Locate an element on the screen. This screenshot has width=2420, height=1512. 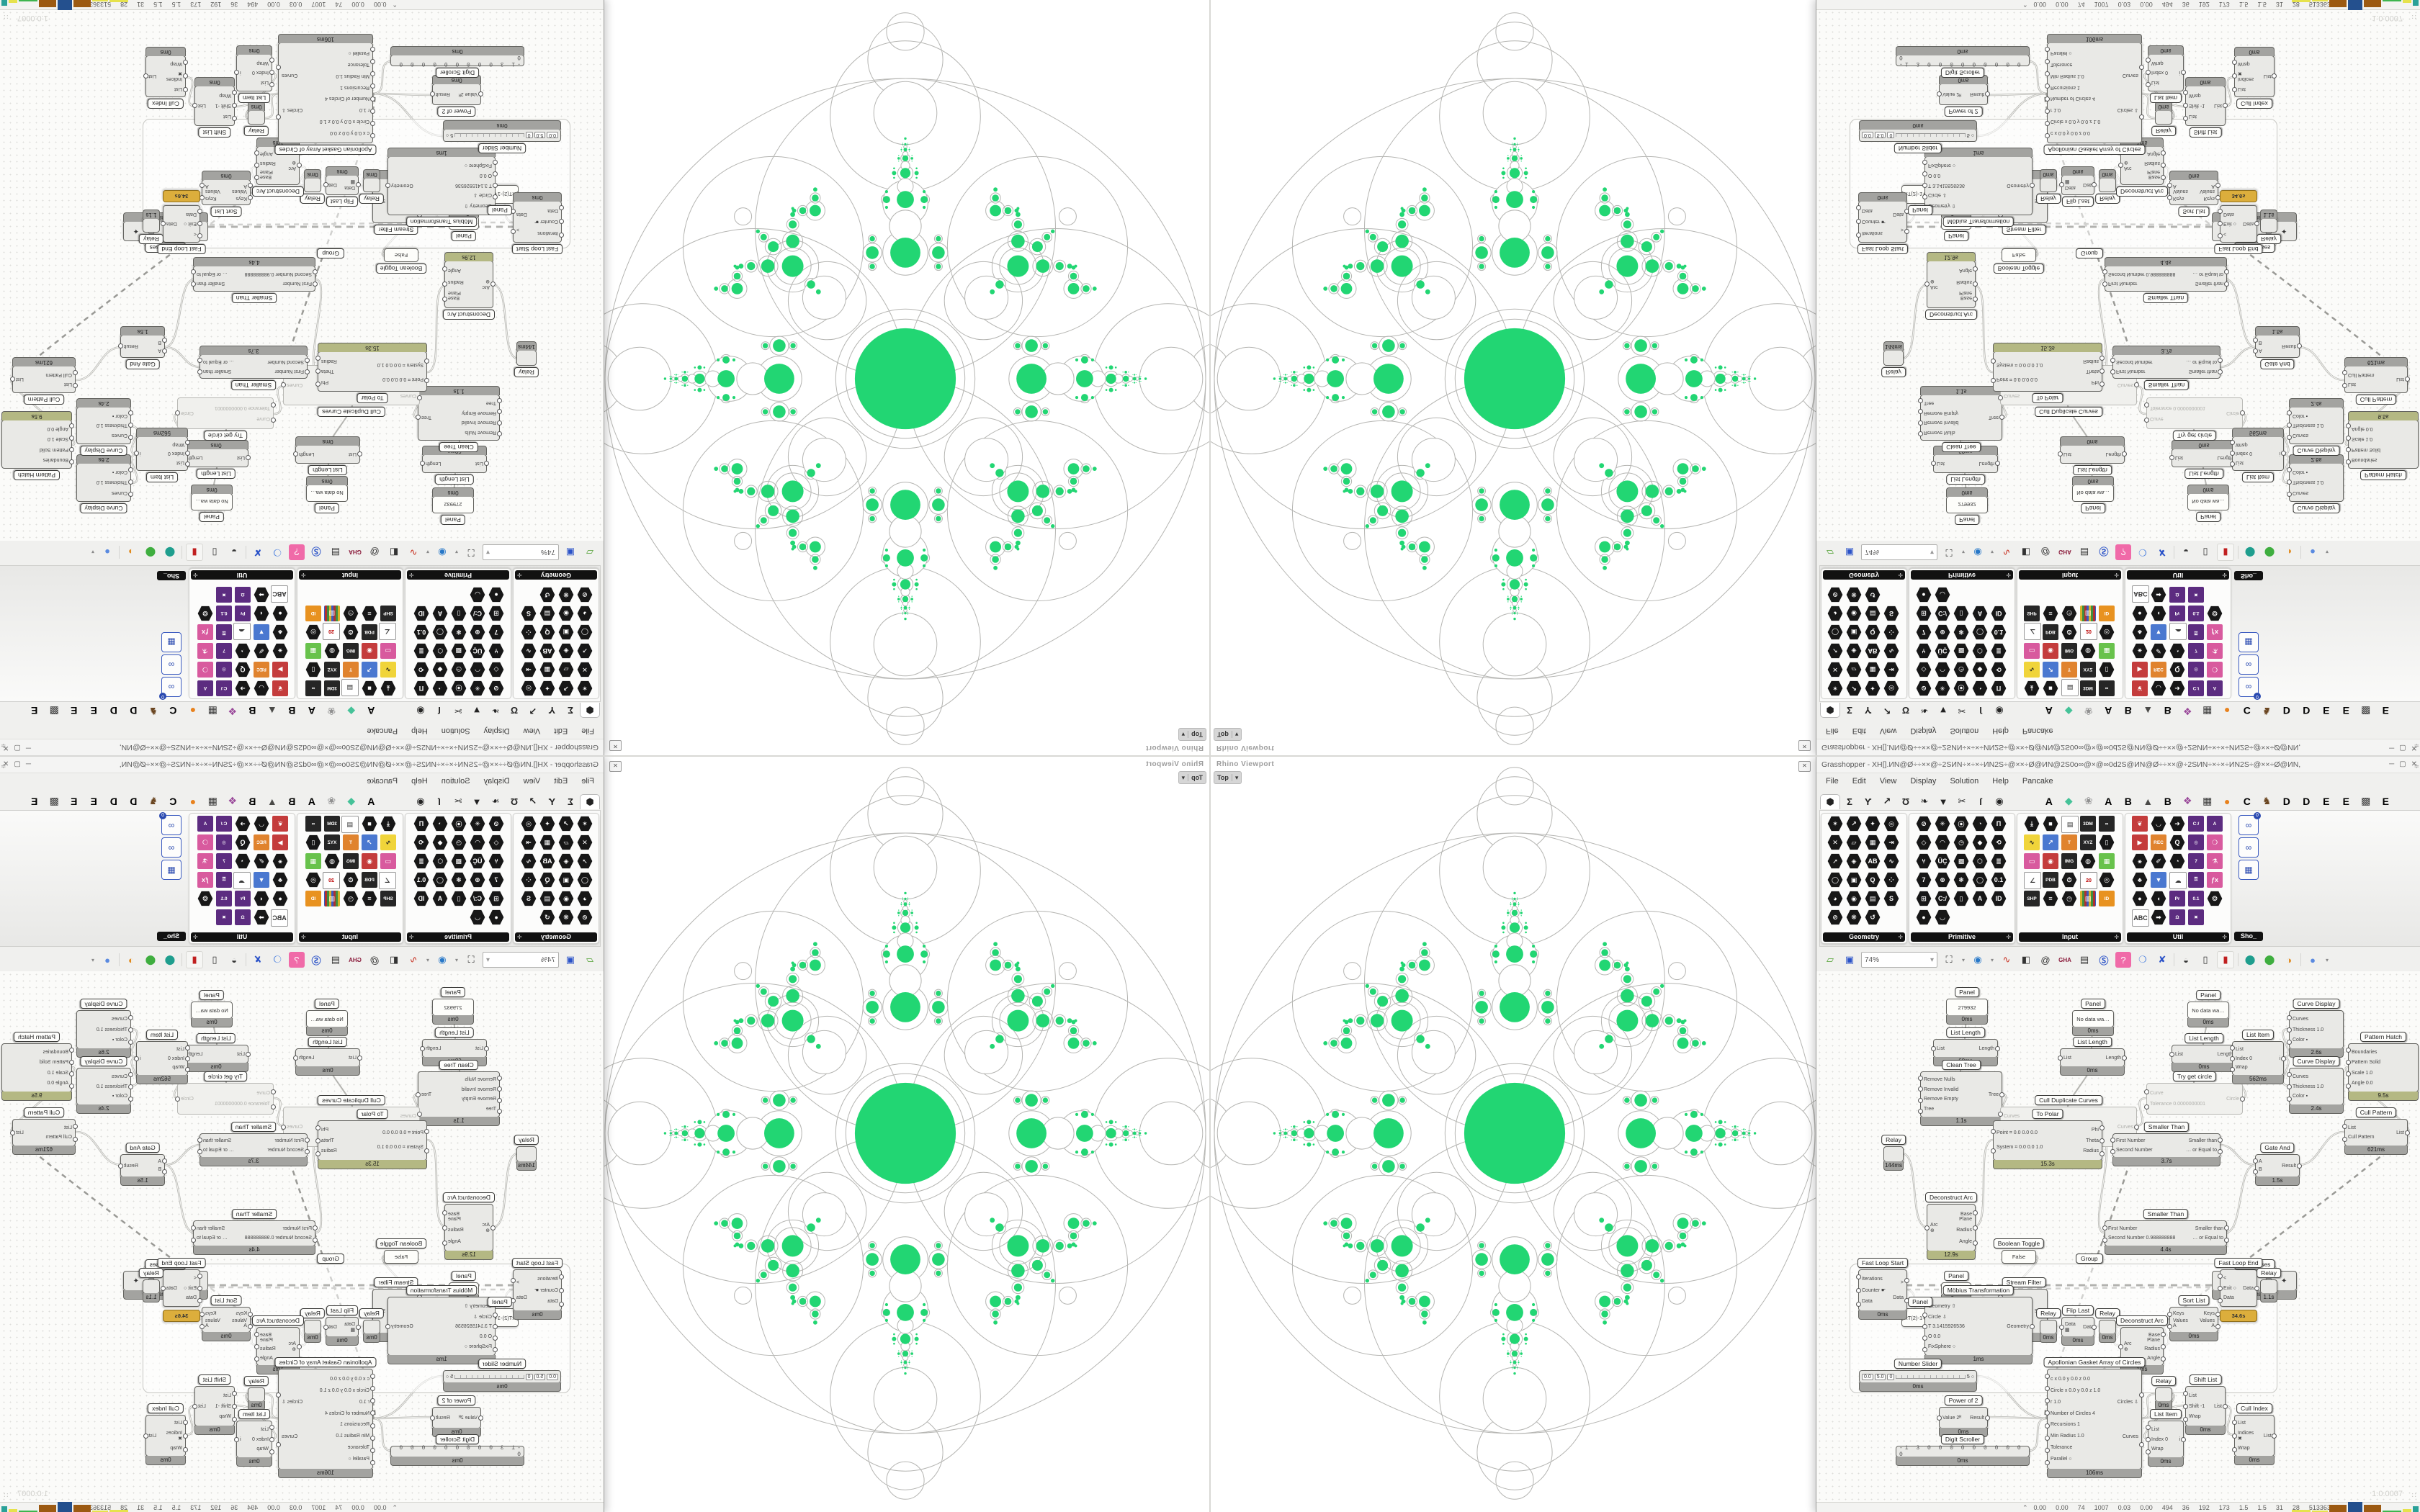
gh-node-list-item: List Item List Index 0 Wrap i 0ms is located at coordinates (2166, 74).